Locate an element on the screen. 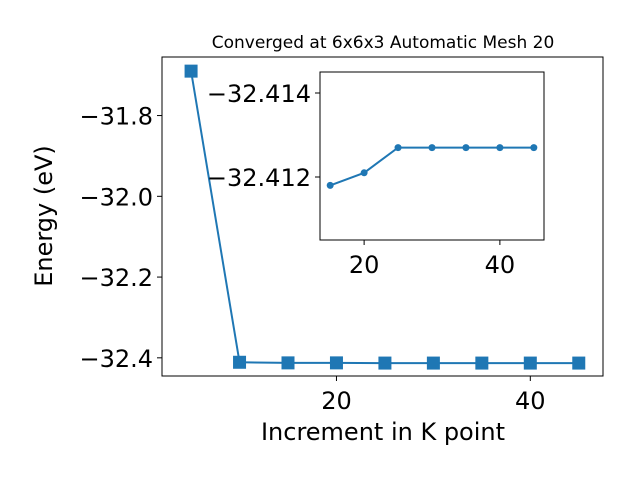 The height and width of the screenshot is (480, 640). main-x-tick-label: 40 is located at coordinates (530, 401).